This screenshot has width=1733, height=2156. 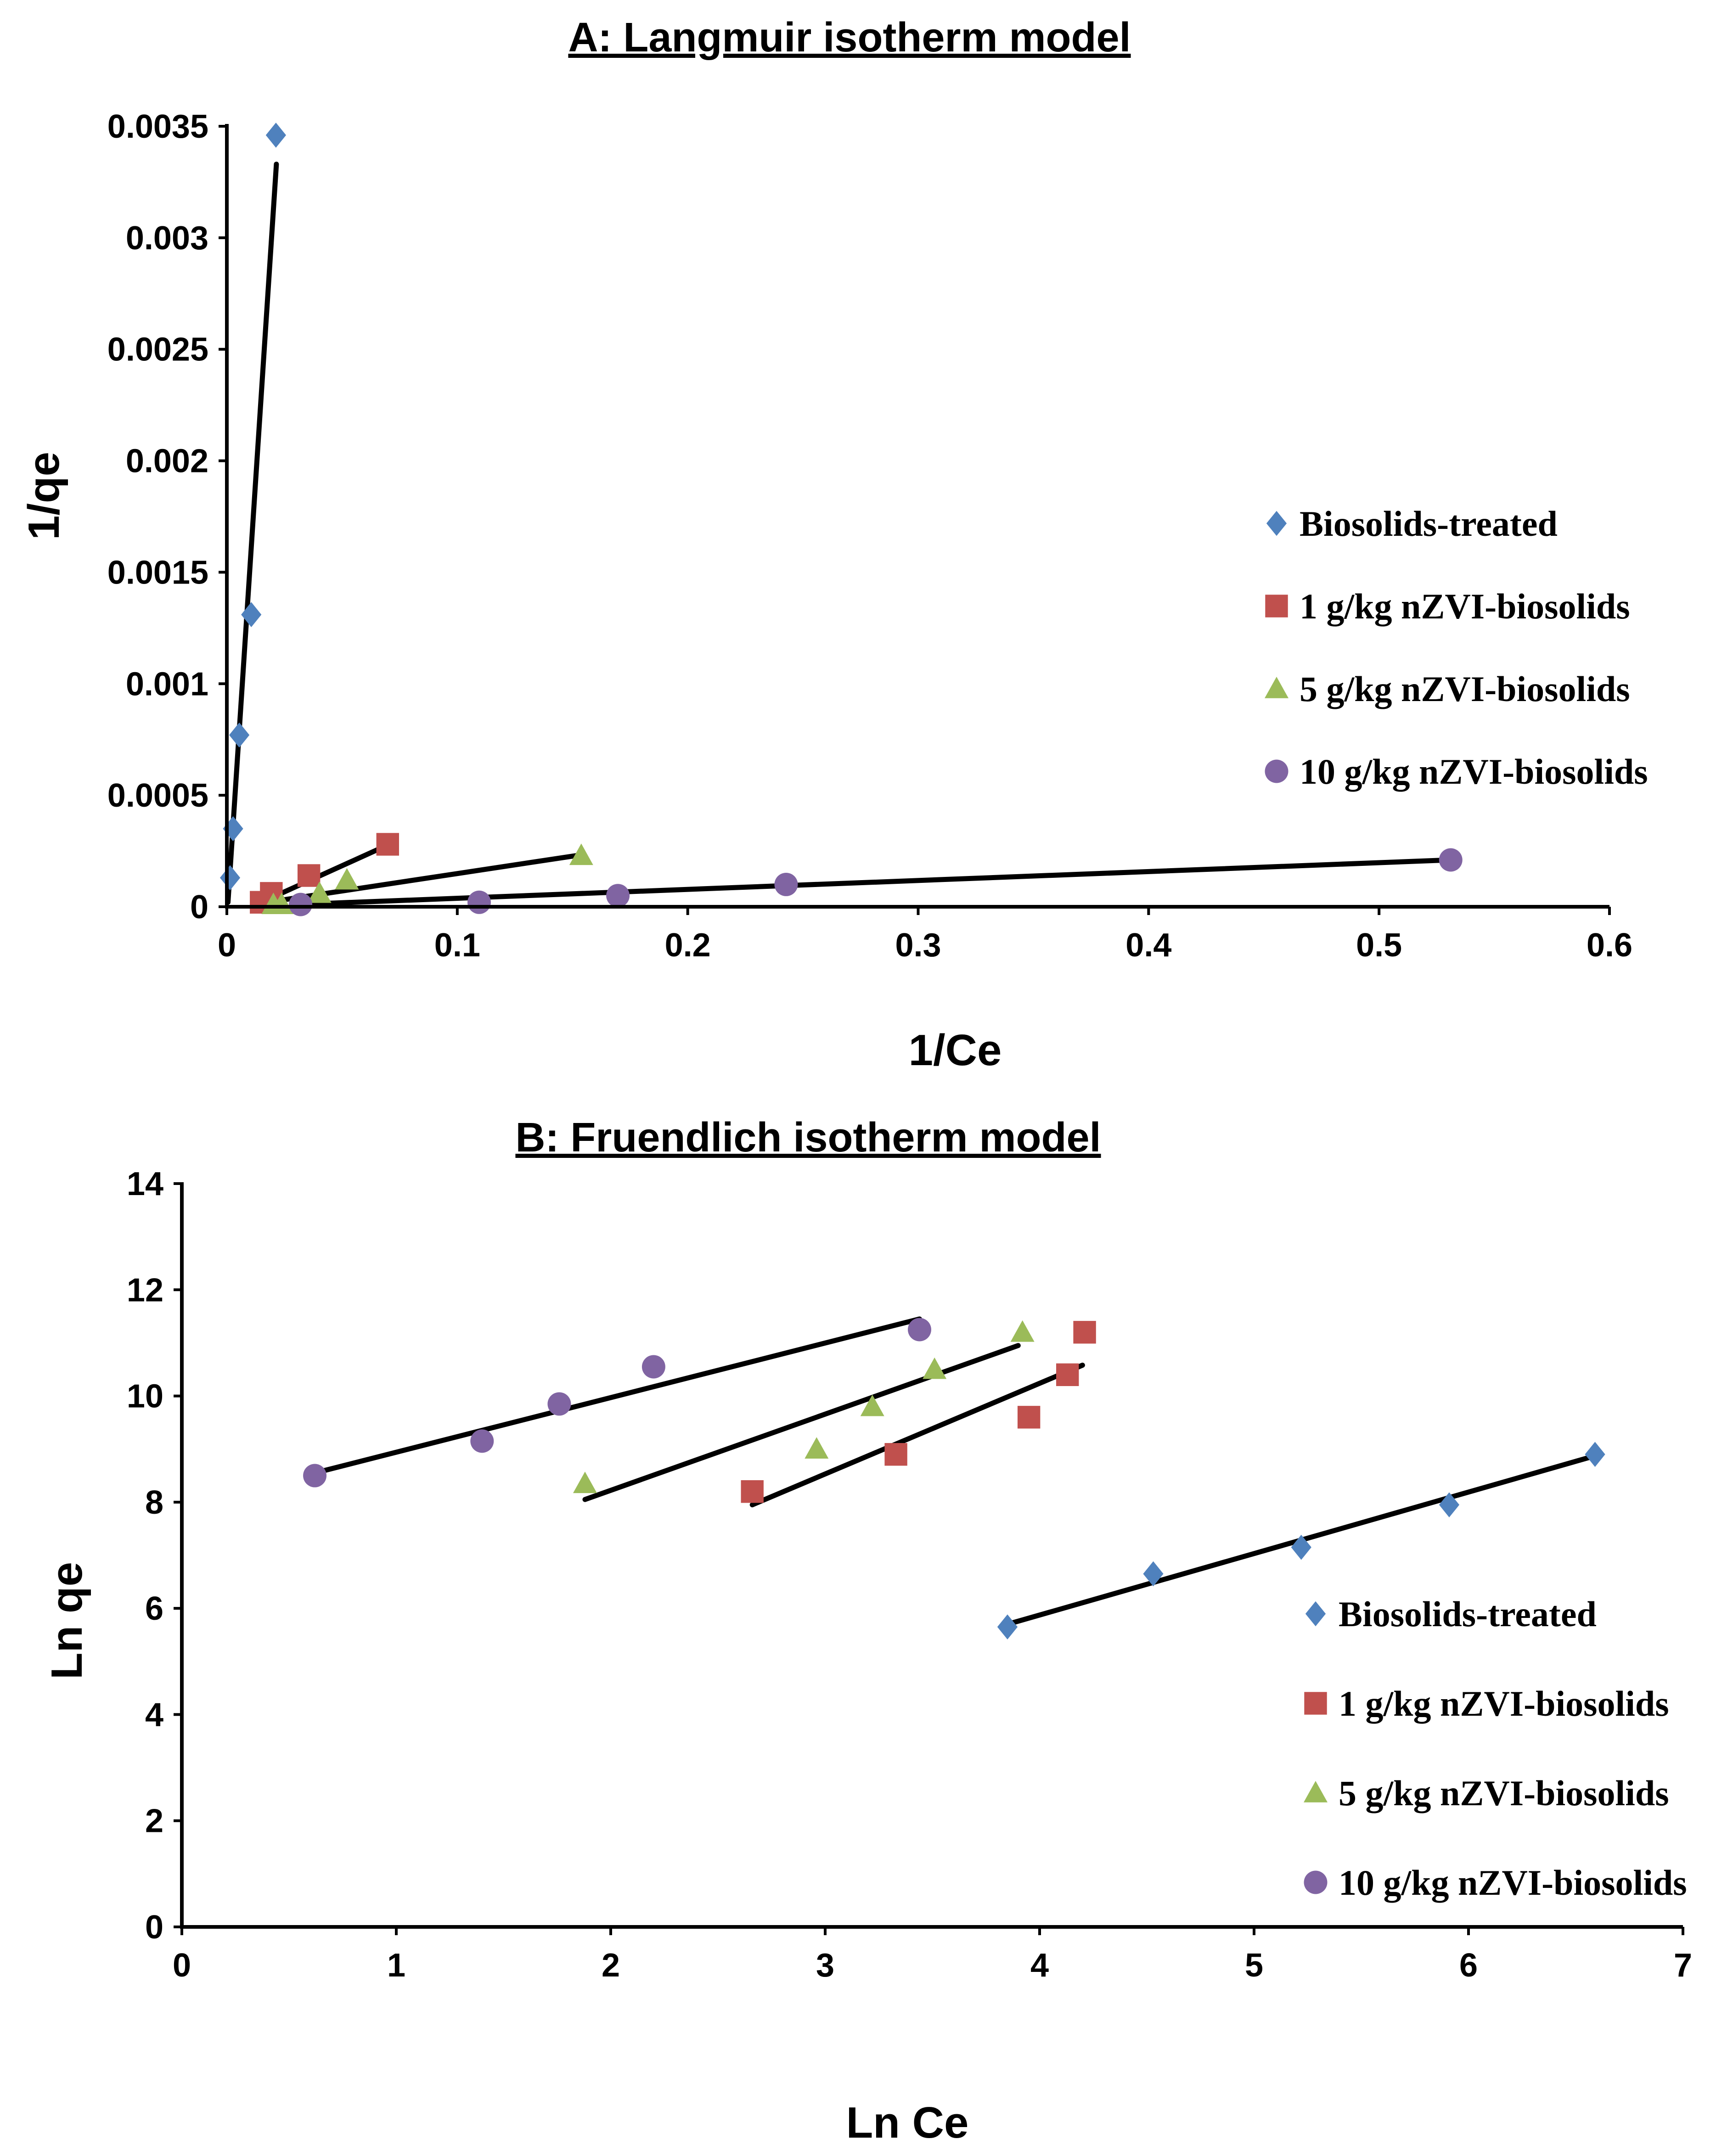 What do you see at coordinates (1254, 1965) in the screenshot?
I see `x-tick-label: 5` at bounding box center [1254, 1965].